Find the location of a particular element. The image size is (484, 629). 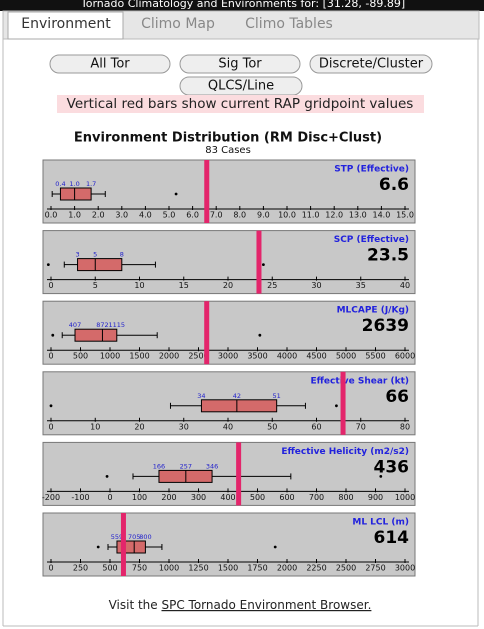

figure-subtitle: 83 Cases is located at coordinates (228, 150).